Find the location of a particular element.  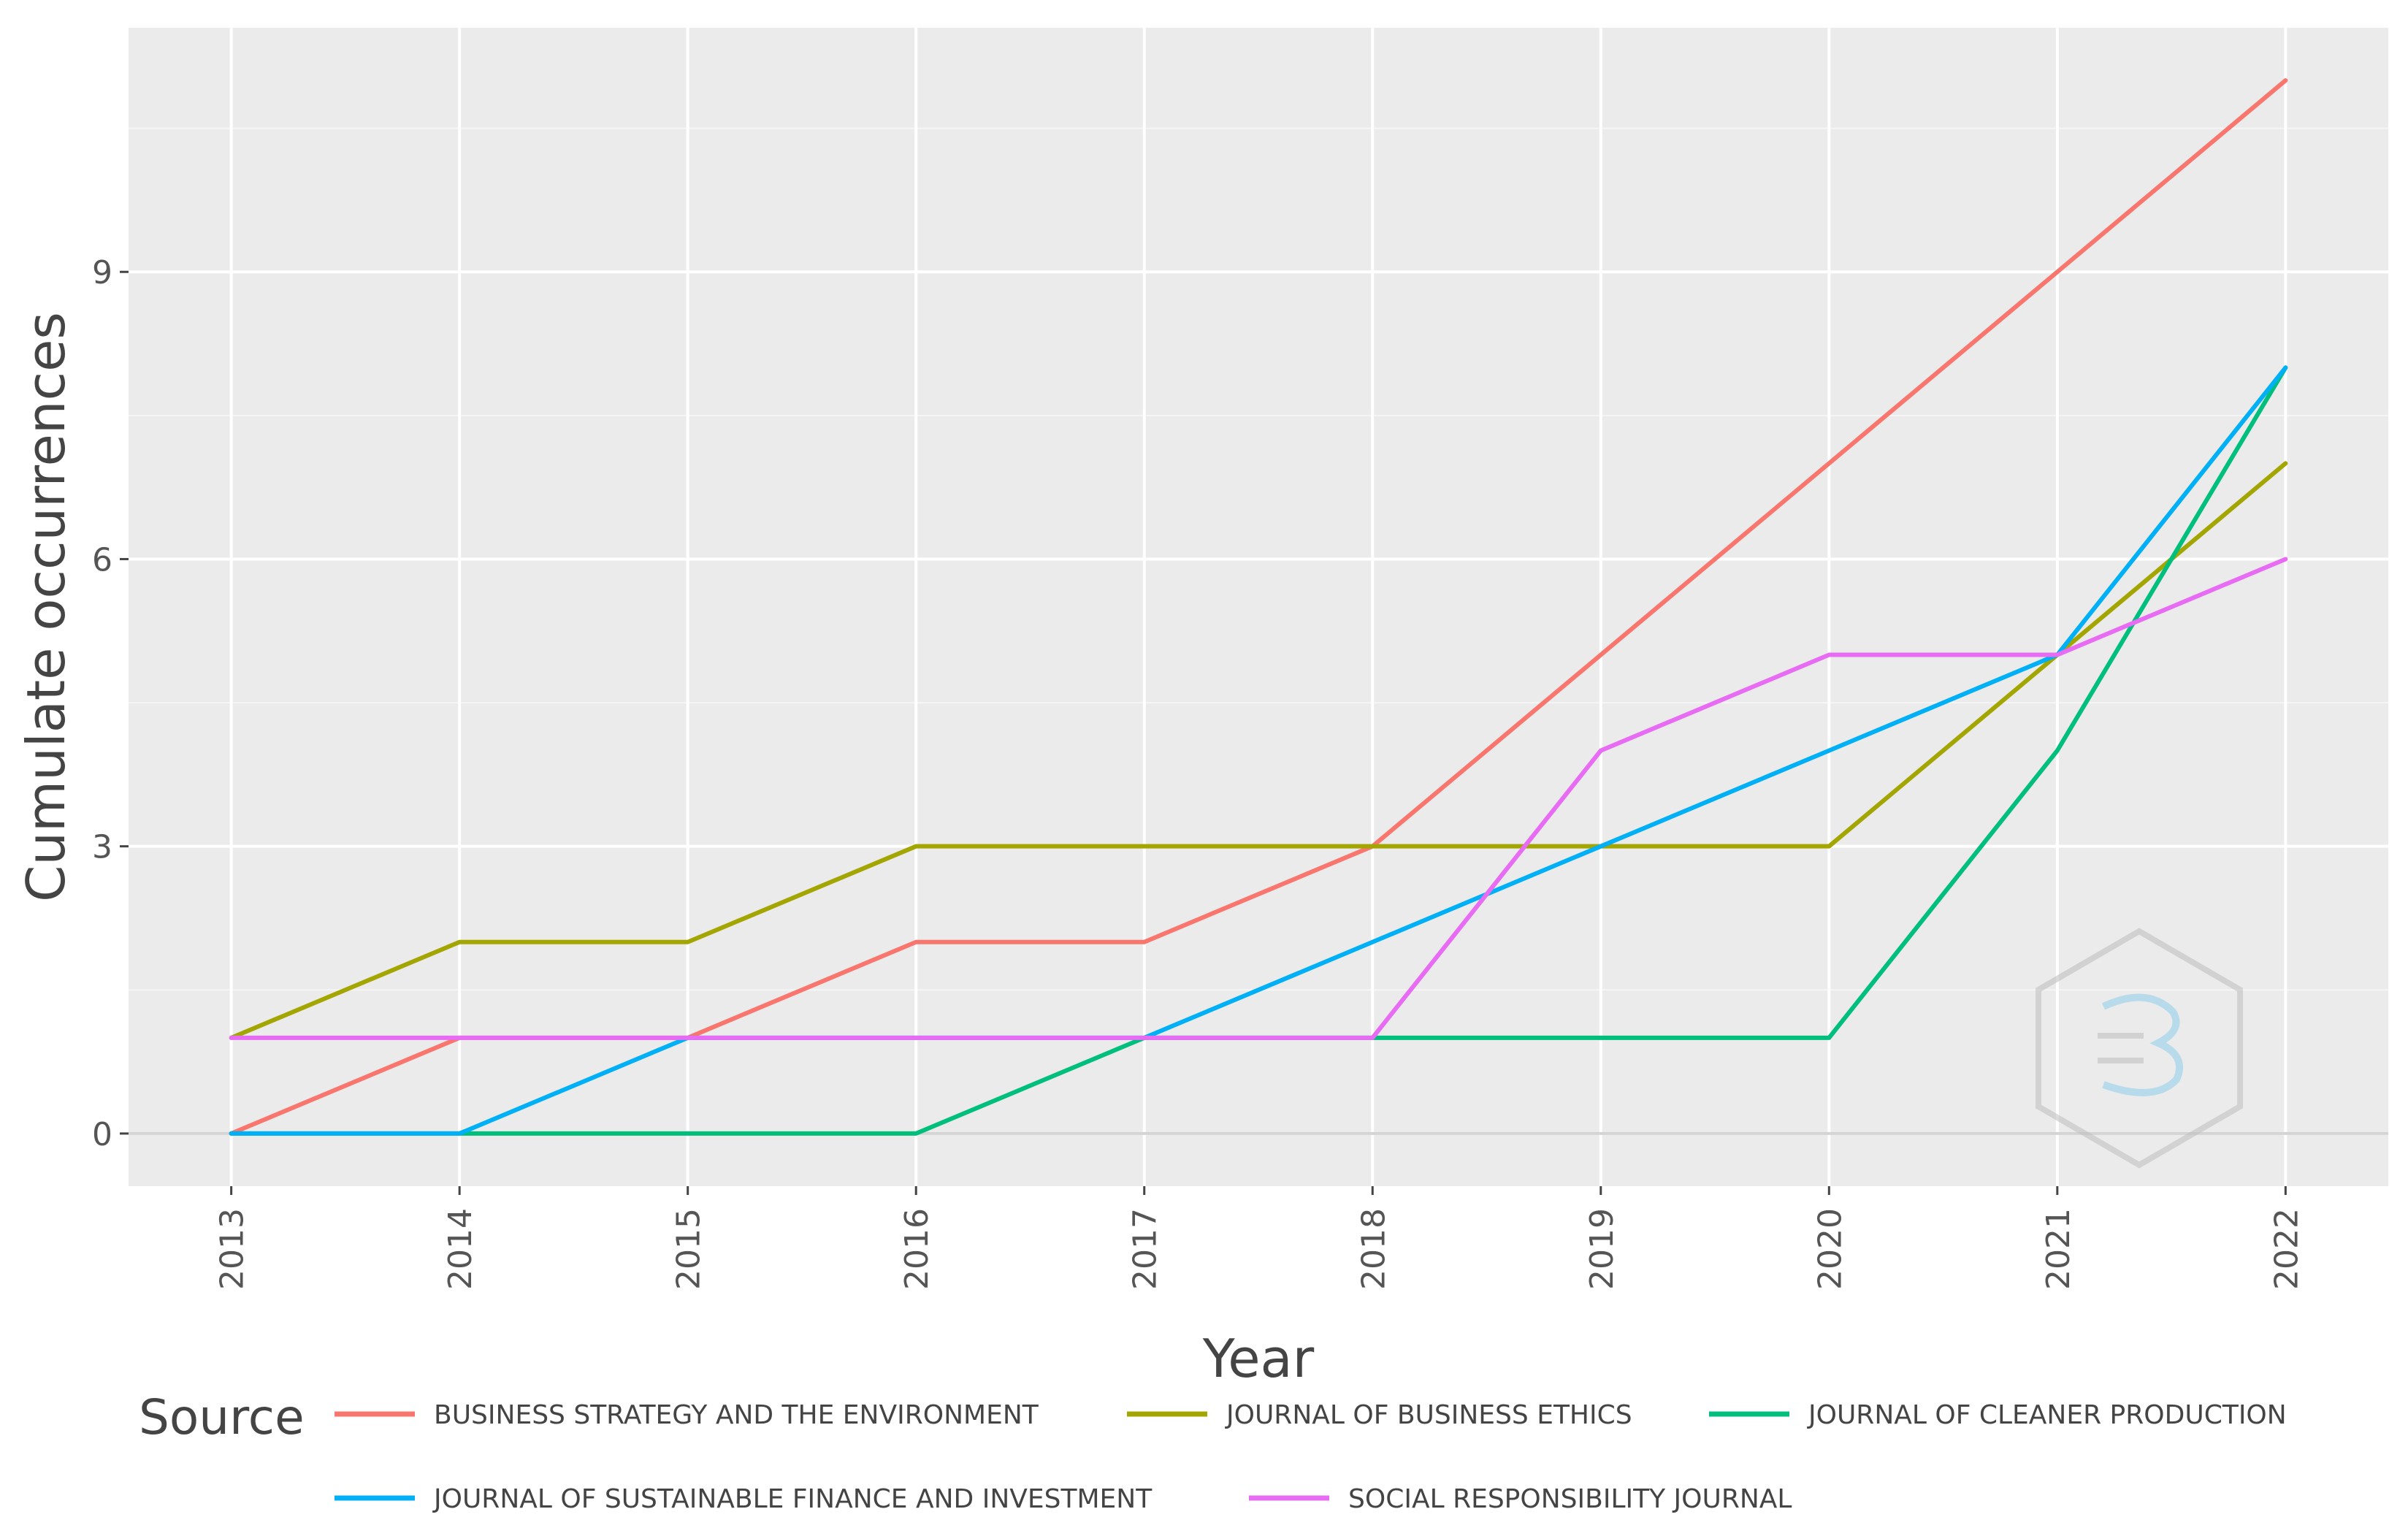

x-tick-label: 2015 is located at coordinates (689, 1249).